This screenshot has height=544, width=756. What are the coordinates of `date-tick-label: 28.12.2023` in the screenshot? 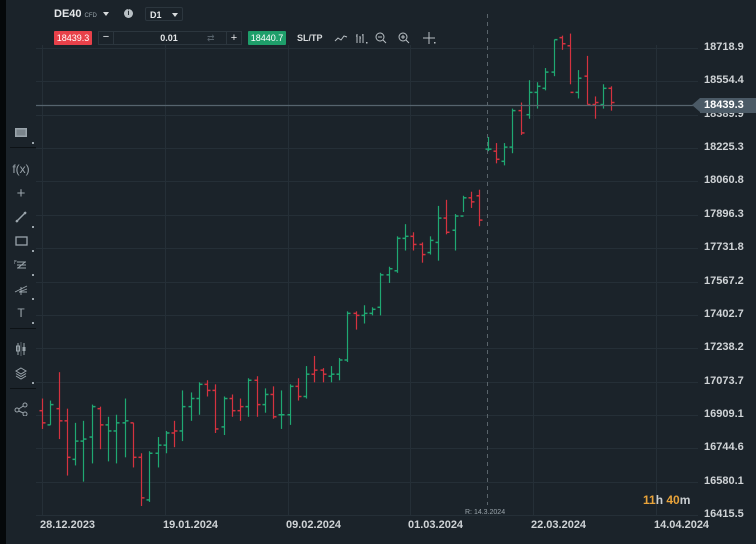 It's located at (68, 525).